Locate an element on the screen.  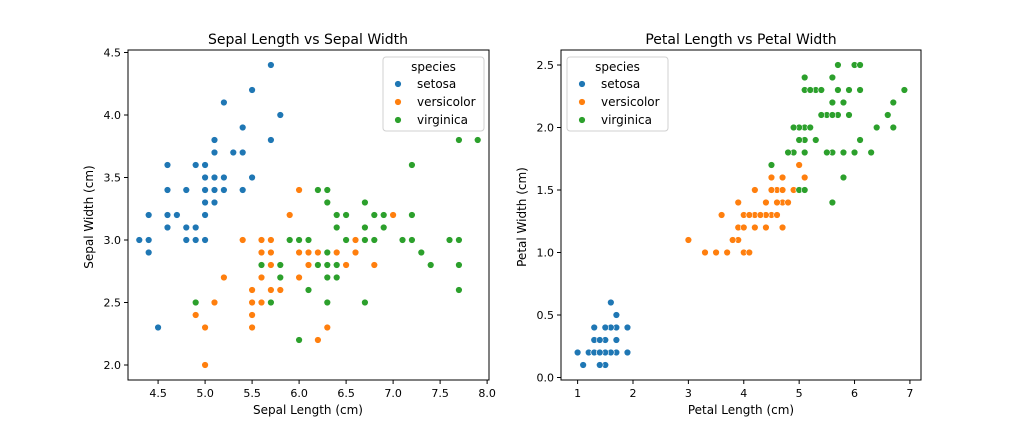
x-tick-label: 7.0 is located at coordinates (393, 393).